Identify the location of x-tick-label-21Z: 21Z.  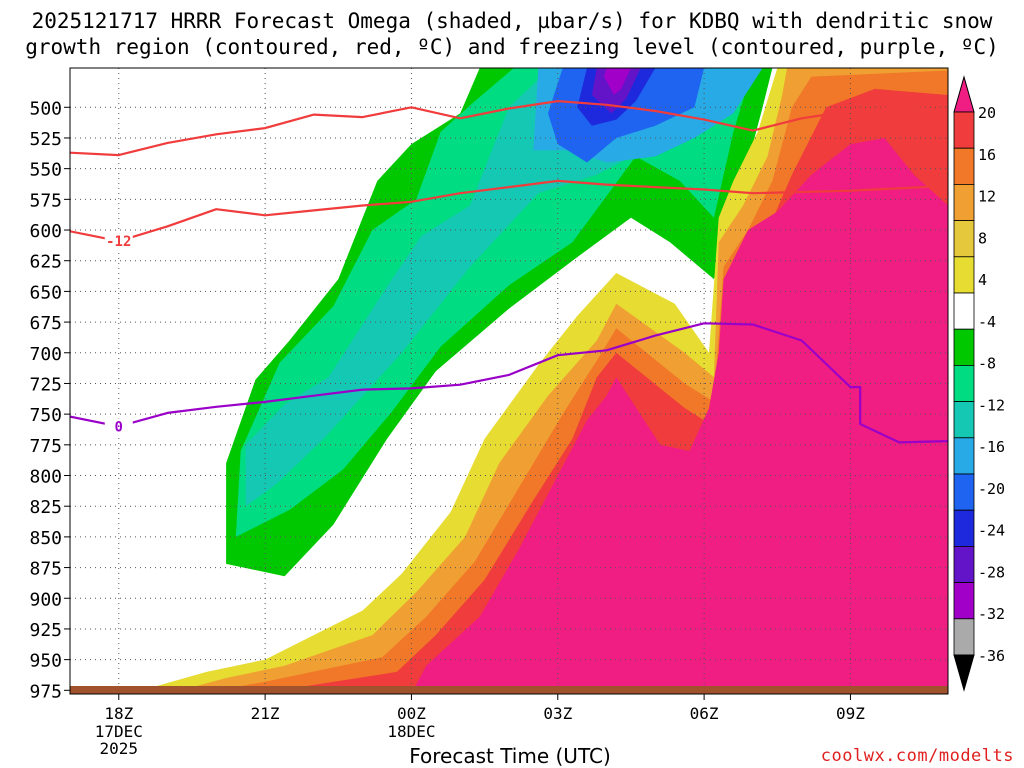
(265, 713).